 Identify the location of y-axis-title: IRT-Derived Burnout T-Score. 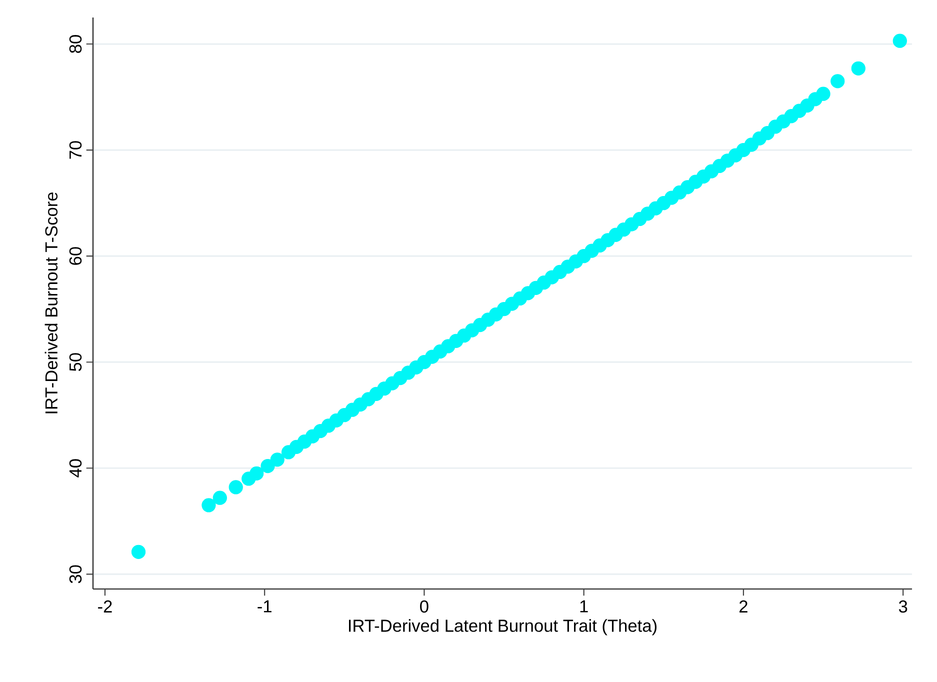
(51, 303).